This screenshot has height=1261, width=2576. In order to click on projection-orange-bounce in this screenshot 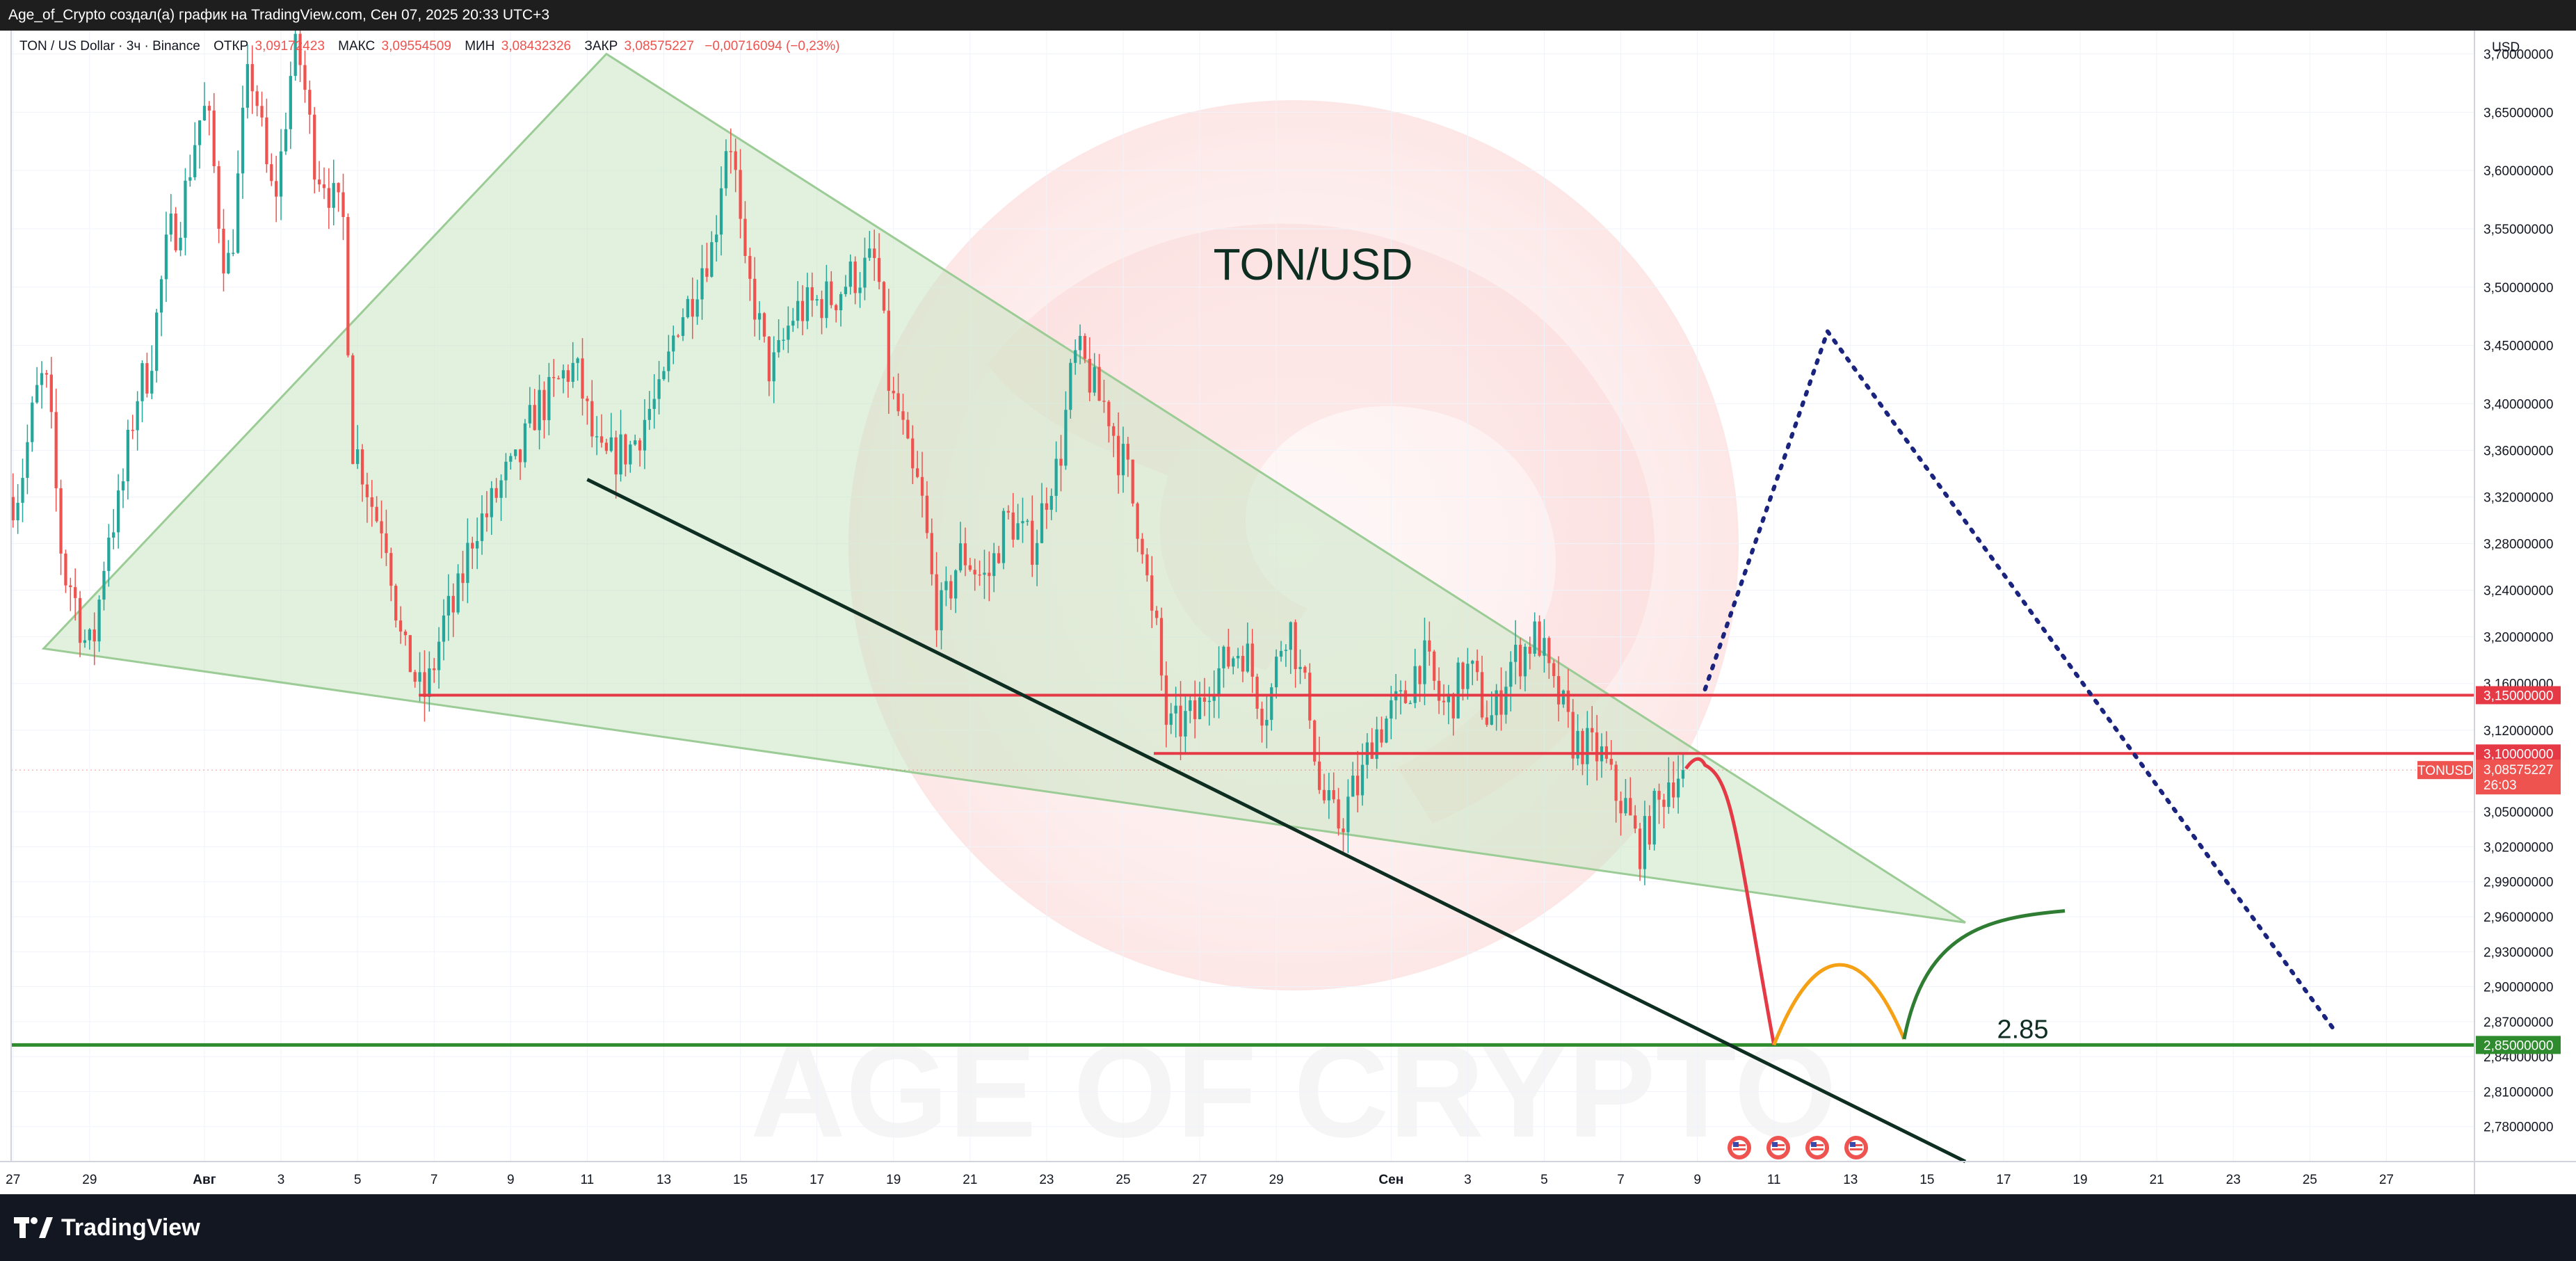, I will do `click(1839, 1004)`.